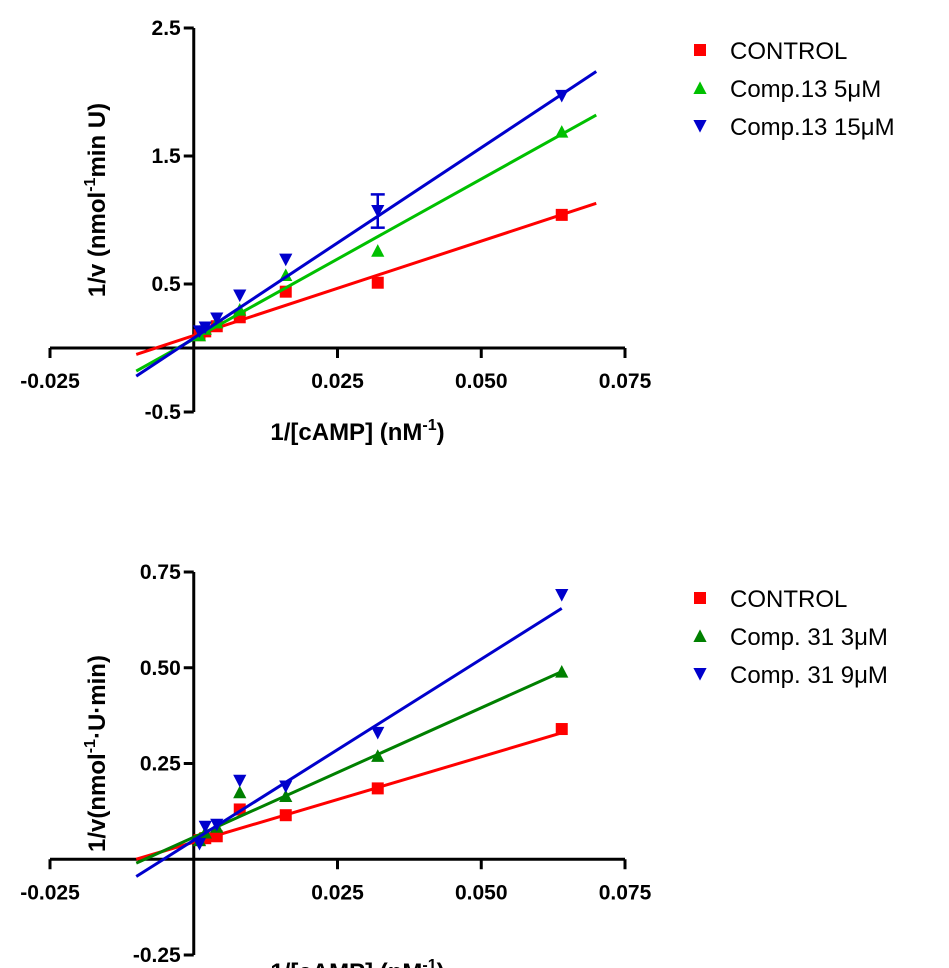 This screenshot has width=949, height=968. Describe the element at coordinates (167, 28) in the screenshot. I see `y-tick-label: 2.5` at that location.